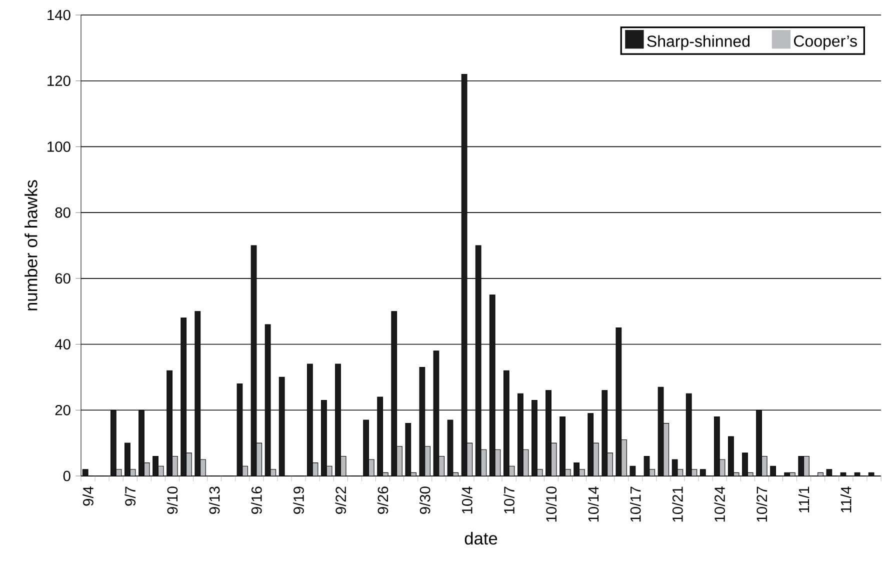 The height and width of the screenshot is (564, 882). Describe the element at coordinates (256, 500) in the screenshot. I see `x-tick-label: 9/16` at that location.